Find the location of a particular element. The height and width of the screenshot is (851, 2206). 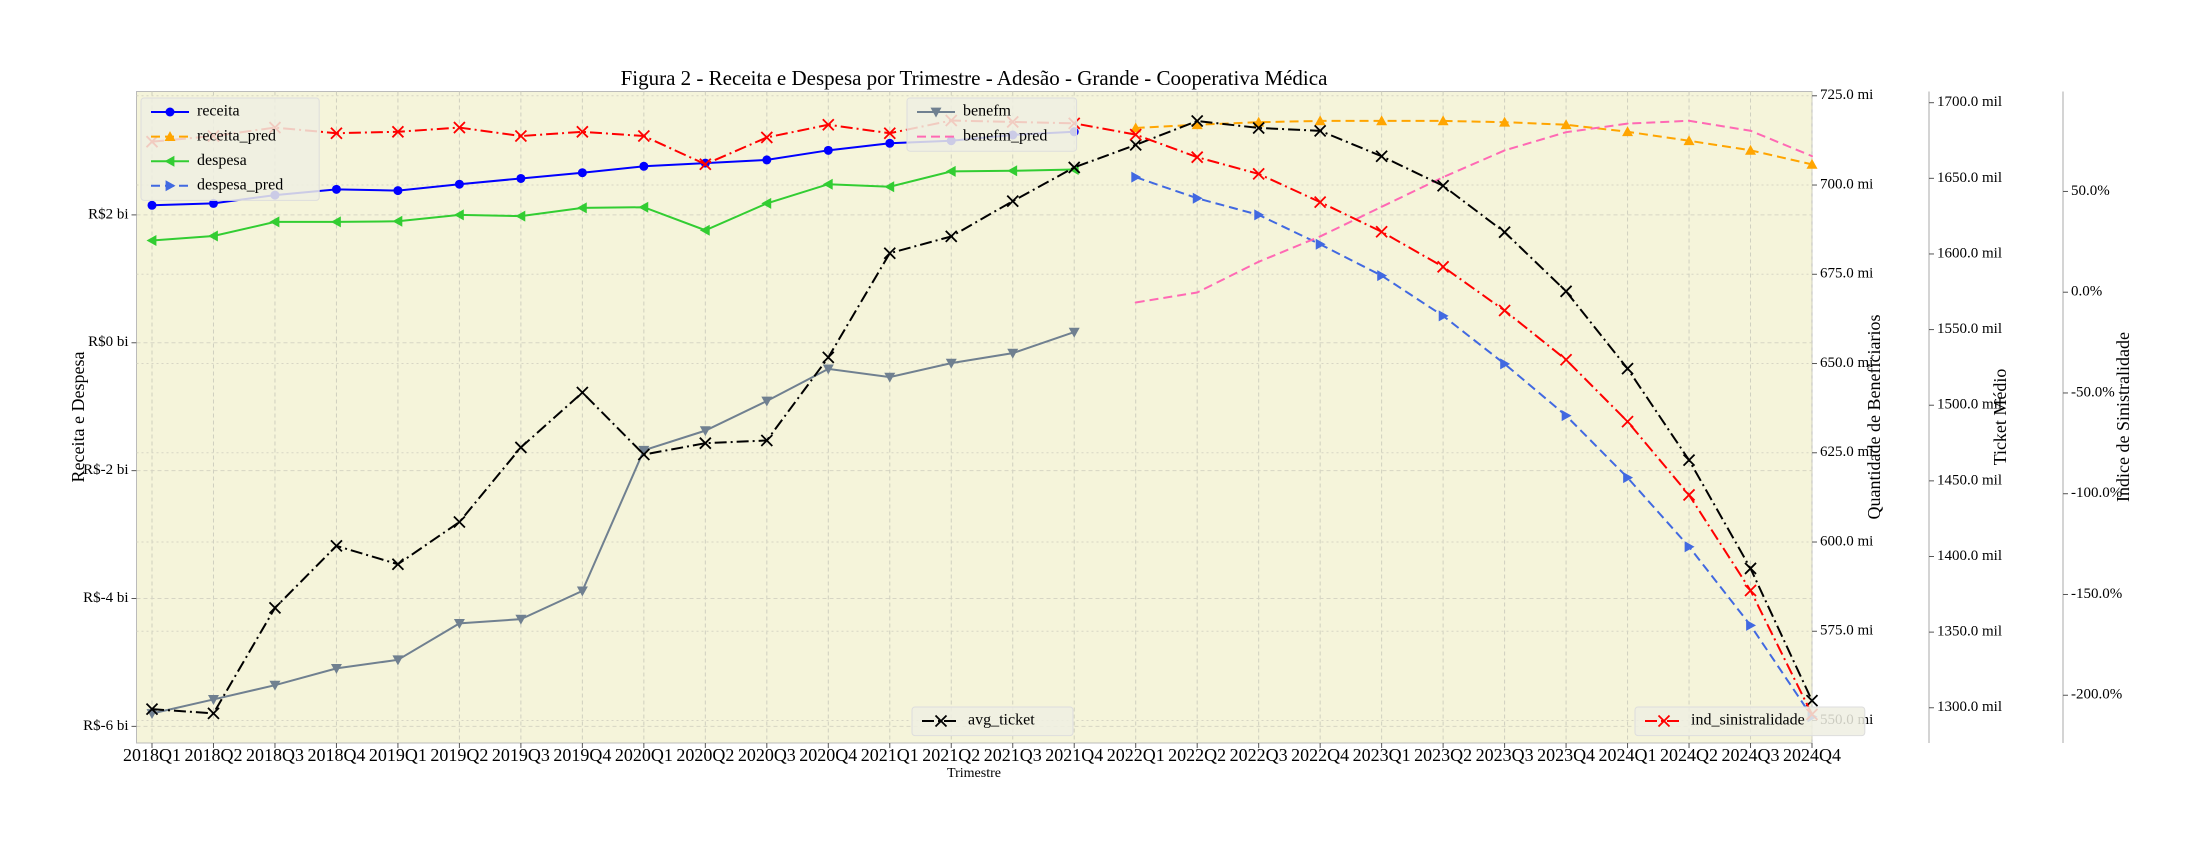

x-tick-label: 2022Q4 is located at coordinates (1320, 755).